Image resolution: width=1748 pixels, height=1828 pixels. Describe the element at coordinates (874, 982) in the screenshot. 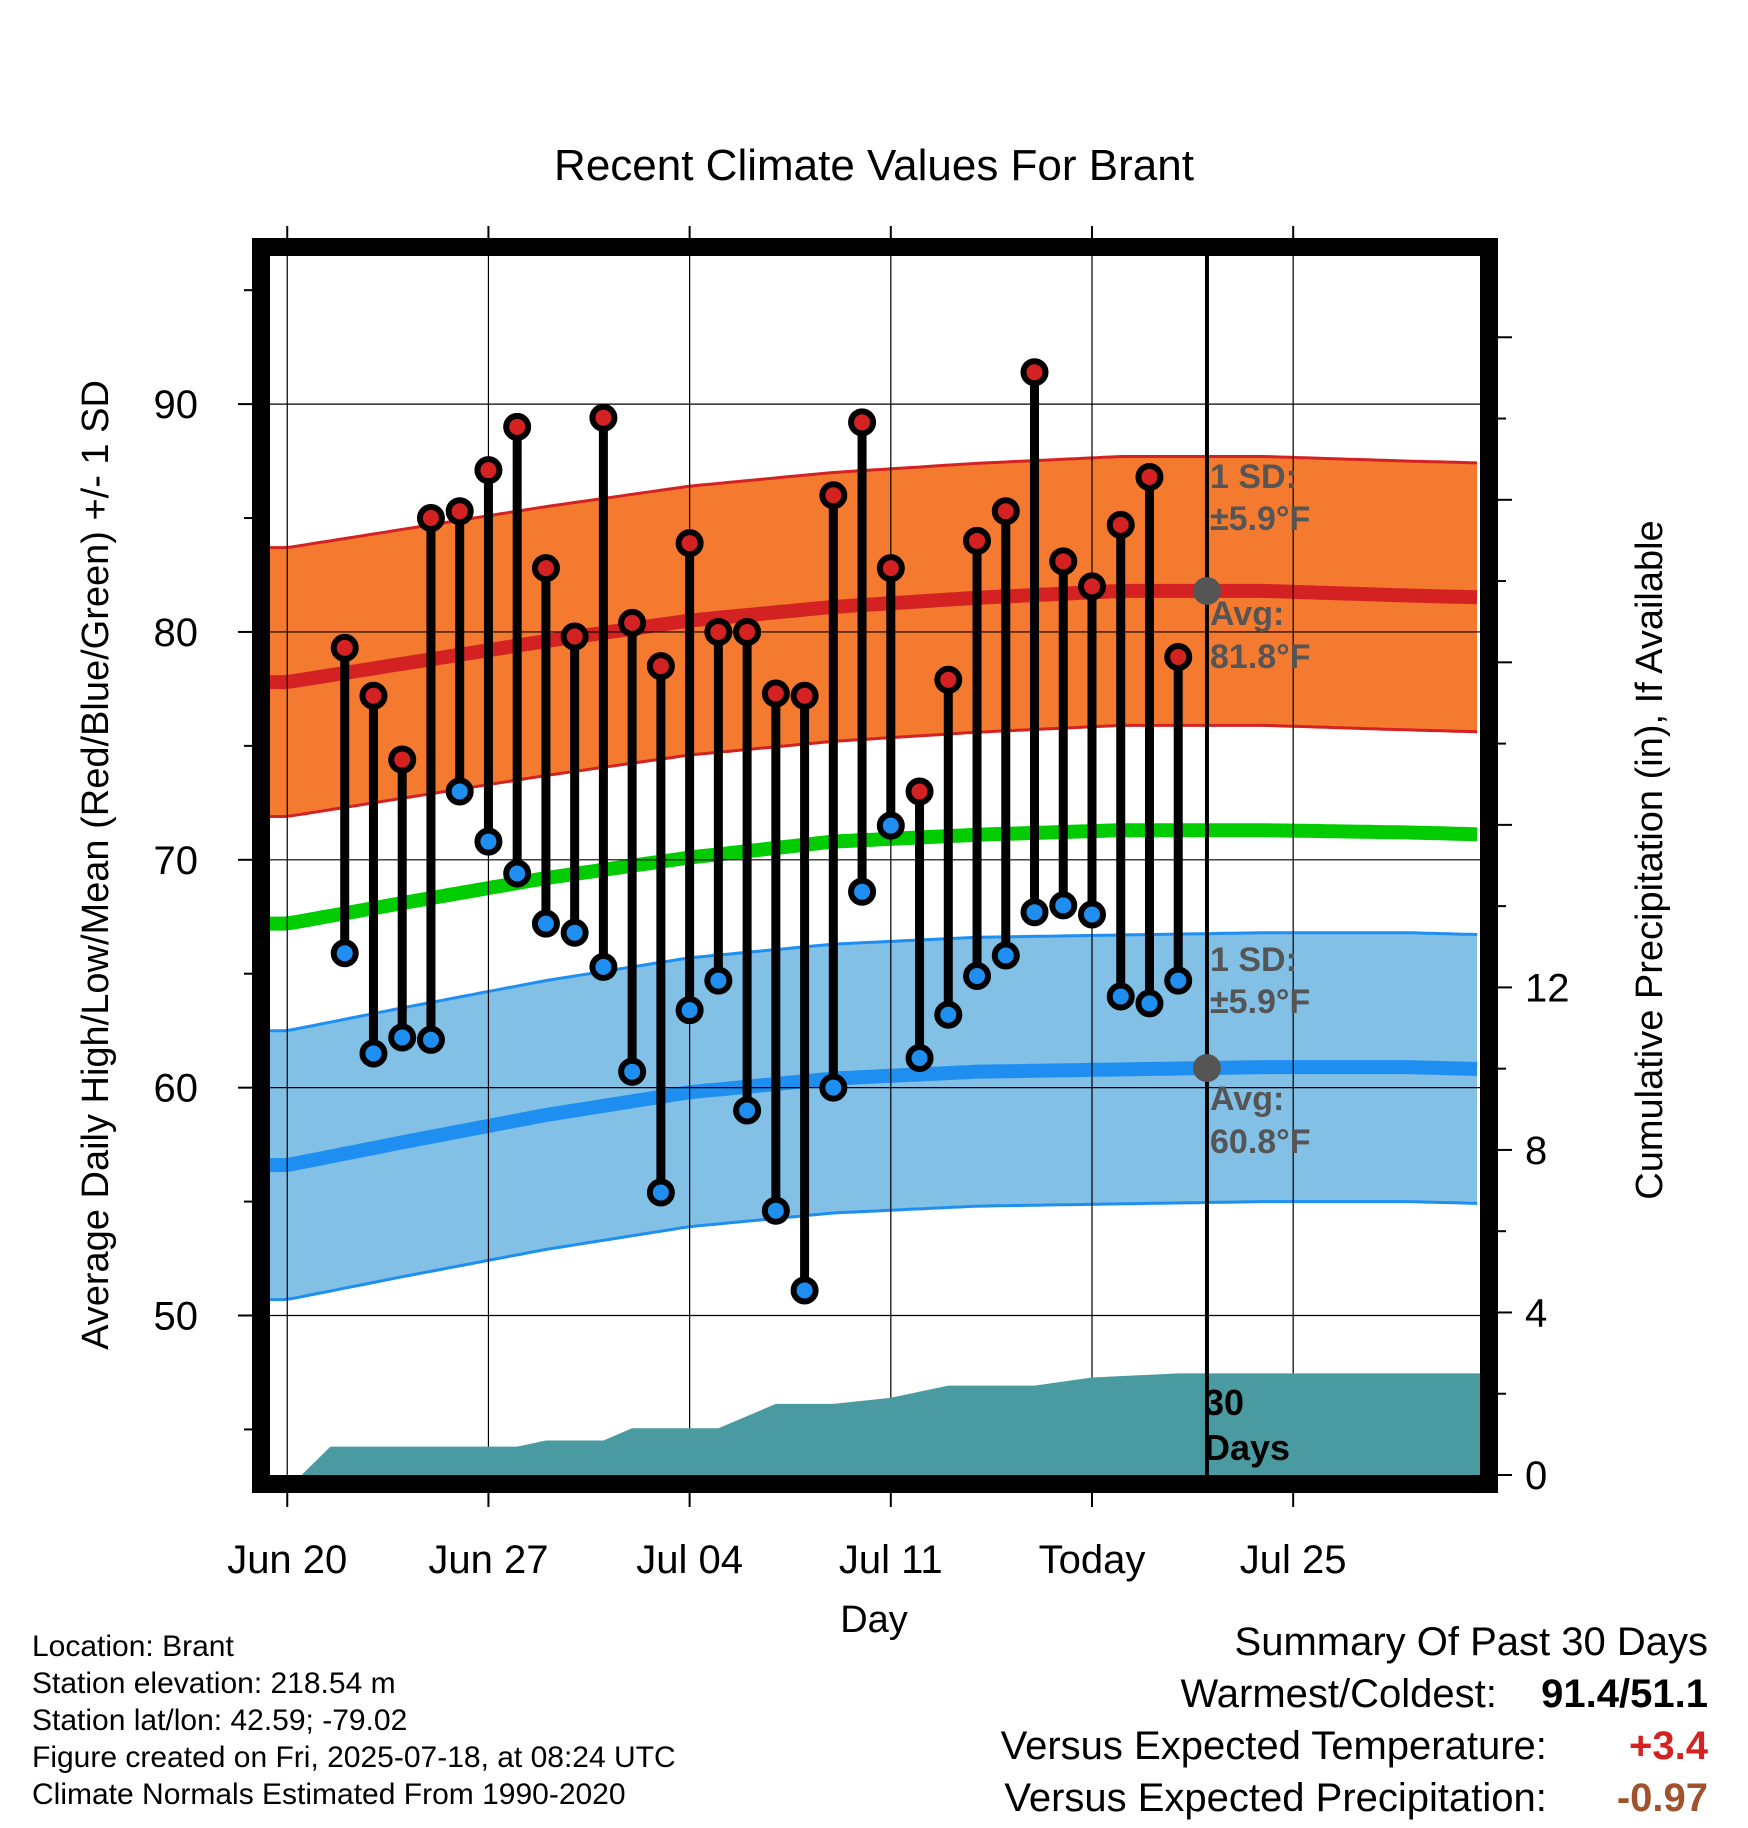

I see `low-sd-upper-edge` at that location.